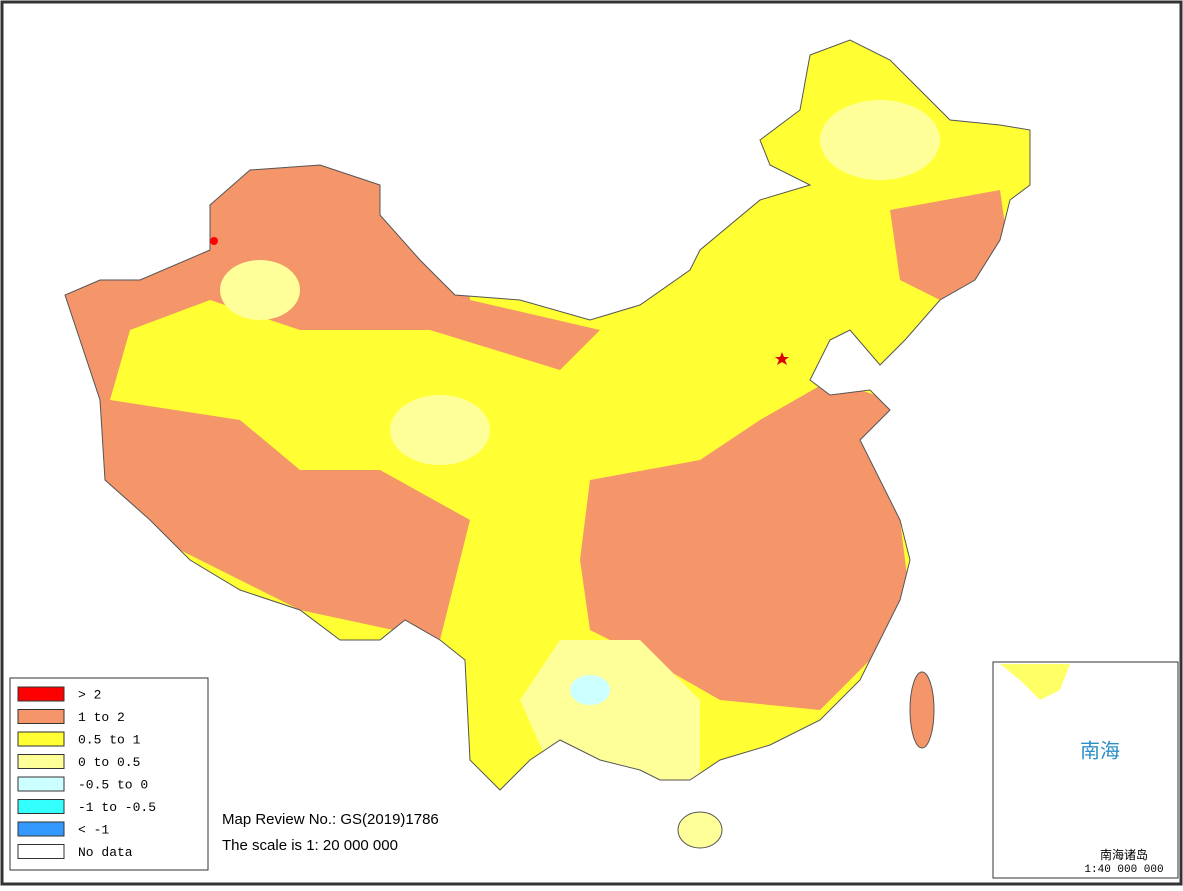  What do you see at coordinates (330, 819) in the screenshot?
I see `review-note: Map Review No.: GS(2019)1786` at bounding box center [330, 819].